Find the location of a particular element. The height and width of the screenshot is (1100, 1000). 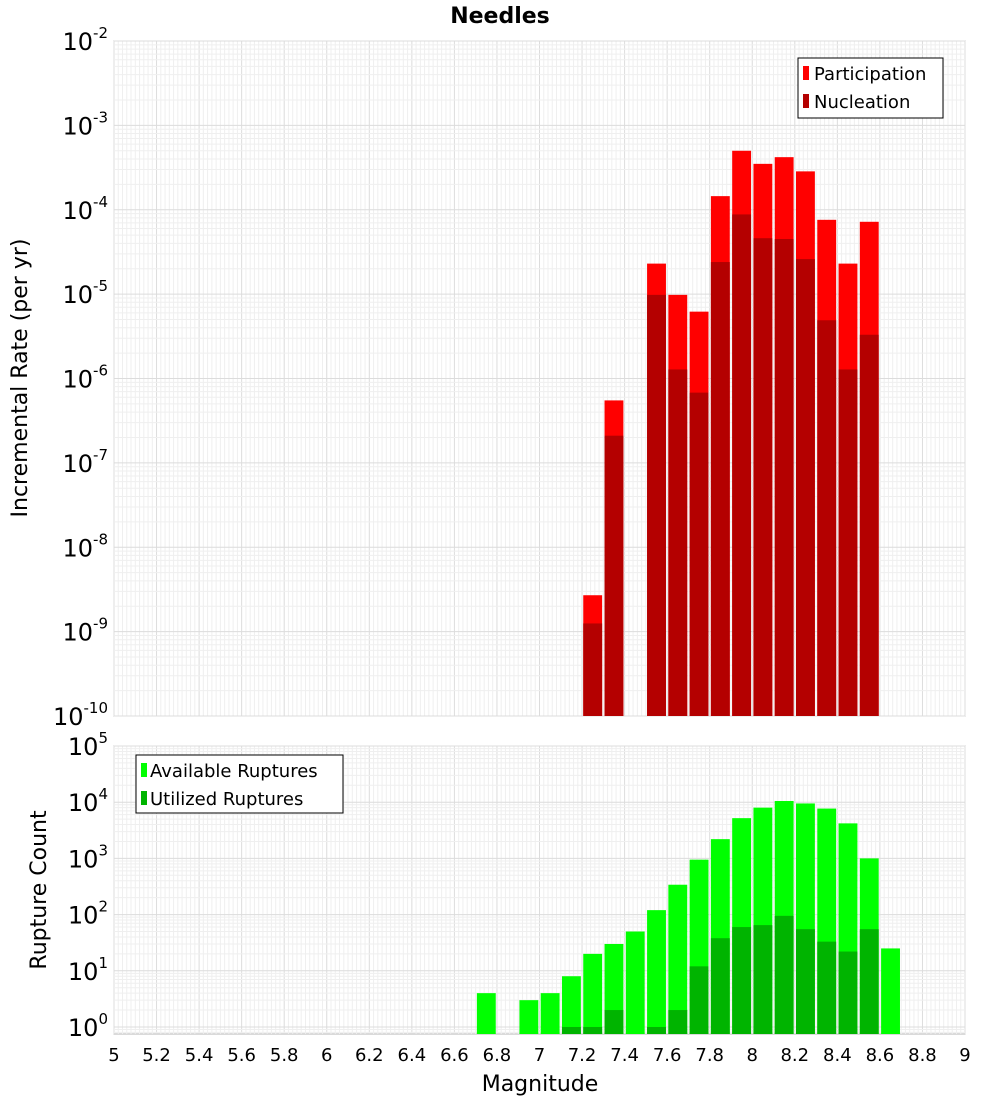

y-tick-label: 10⁻² is located at coordinates (85, 40).